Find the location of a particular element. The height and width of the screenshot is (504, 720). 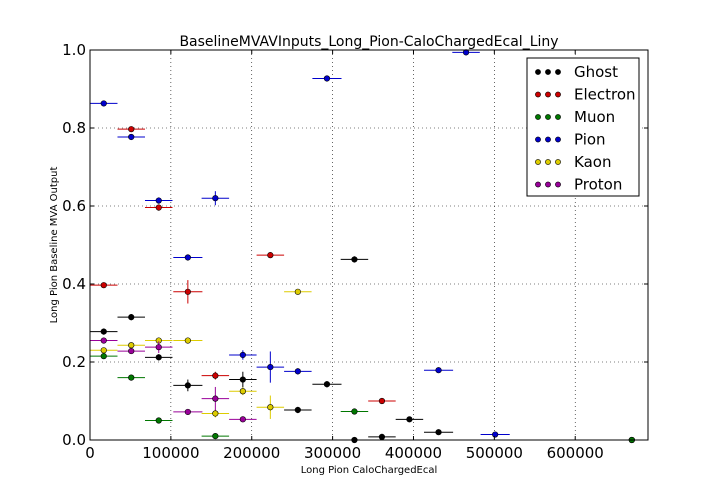

legend: Ghost Electron Muon Pion Kaon Proton is located at coordinates (583, 127).